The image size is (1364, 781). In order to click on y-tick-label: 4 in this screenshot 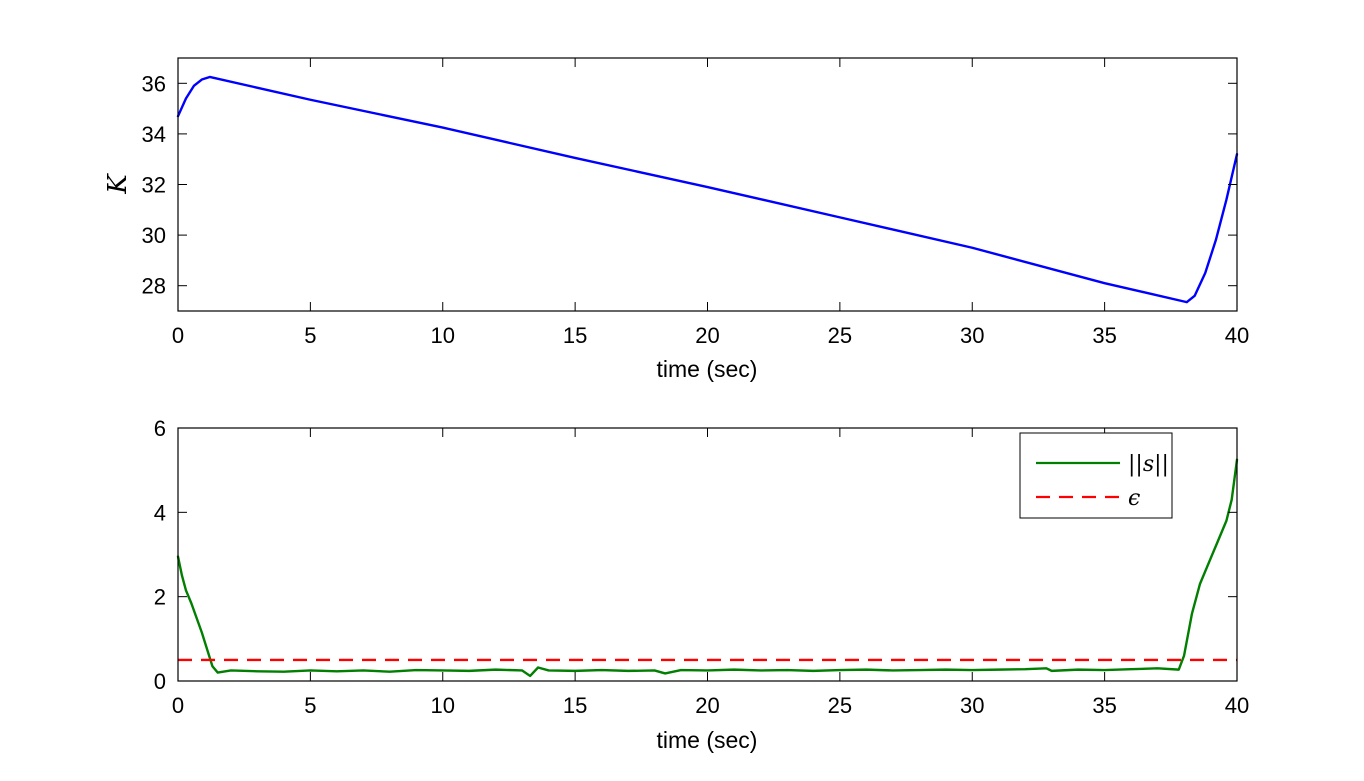, I will do `click(160, 512)`.